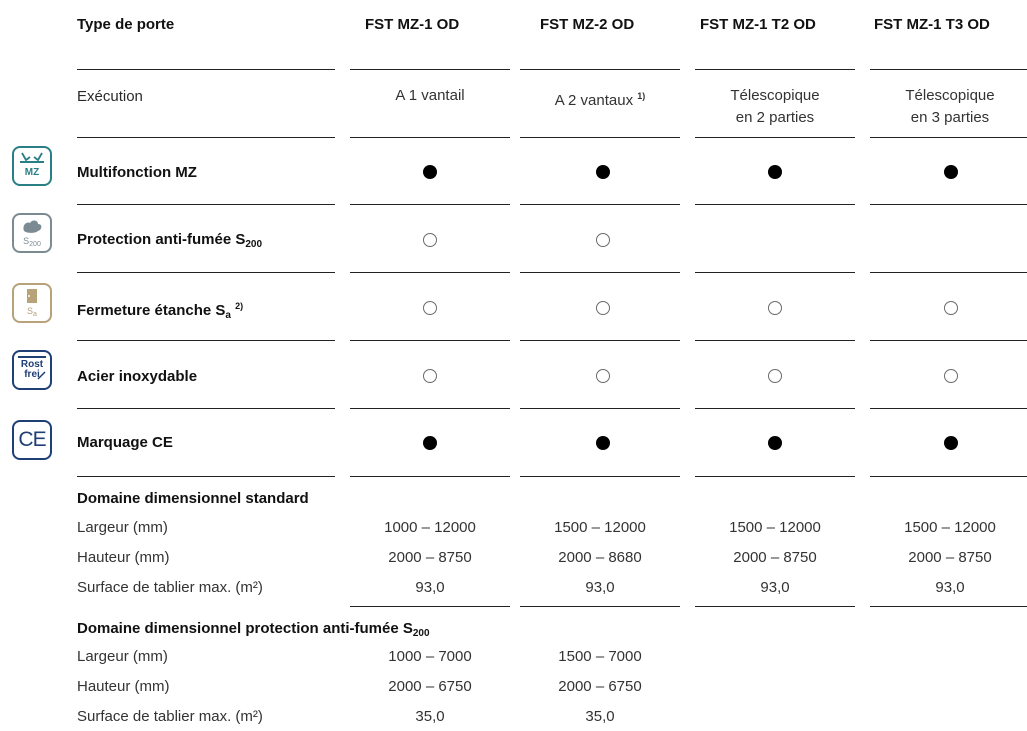  Describe the element at coordinates (775, 107) in the screenshot. I see `execution-cell-3: Télescopique en 2 parties` at that location.